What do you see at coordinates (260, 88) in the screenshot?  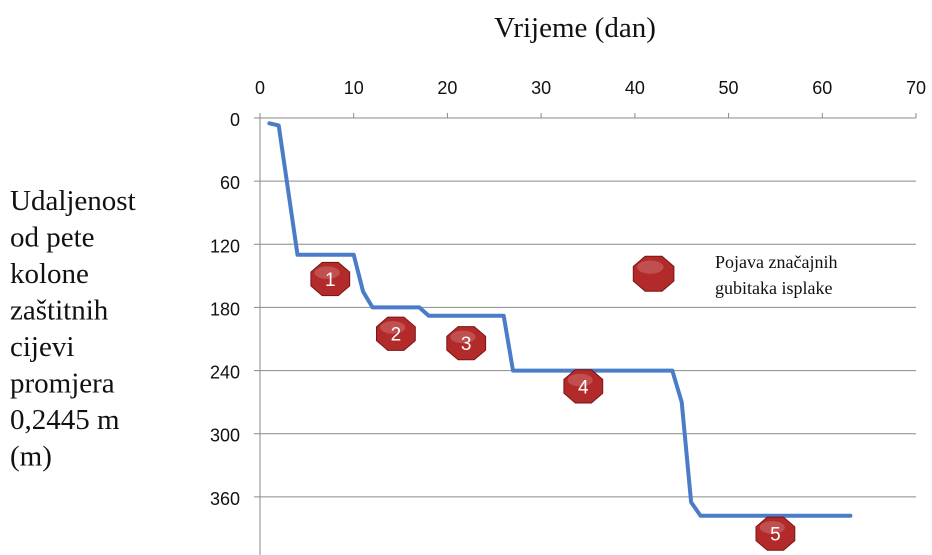 I see `x-tick-label: 0` at bounding box center [260, 88].